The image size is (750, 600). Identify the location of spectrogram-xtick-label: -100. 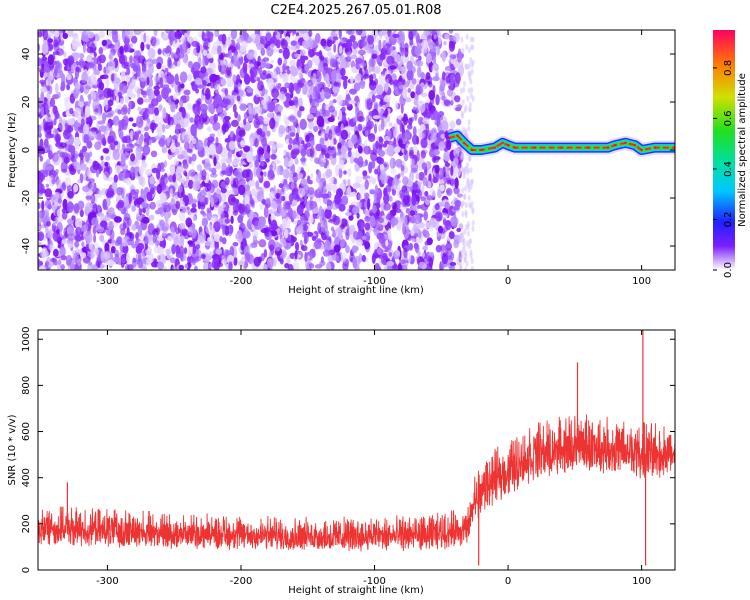
(374, 281).